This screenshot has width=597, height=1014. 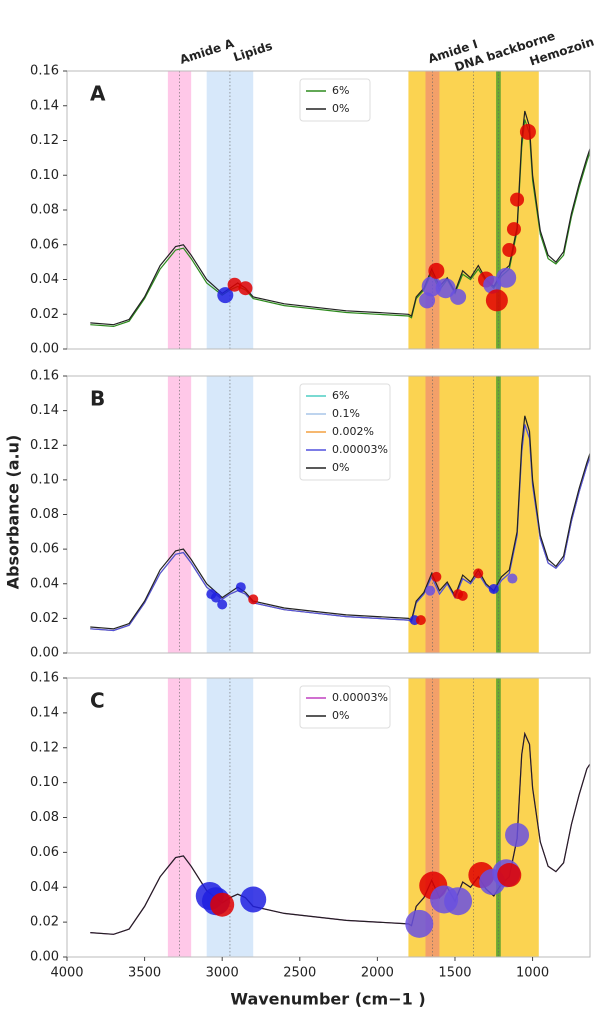 I want to click on x-tick-label: 3500, so click(x=144, y=973).